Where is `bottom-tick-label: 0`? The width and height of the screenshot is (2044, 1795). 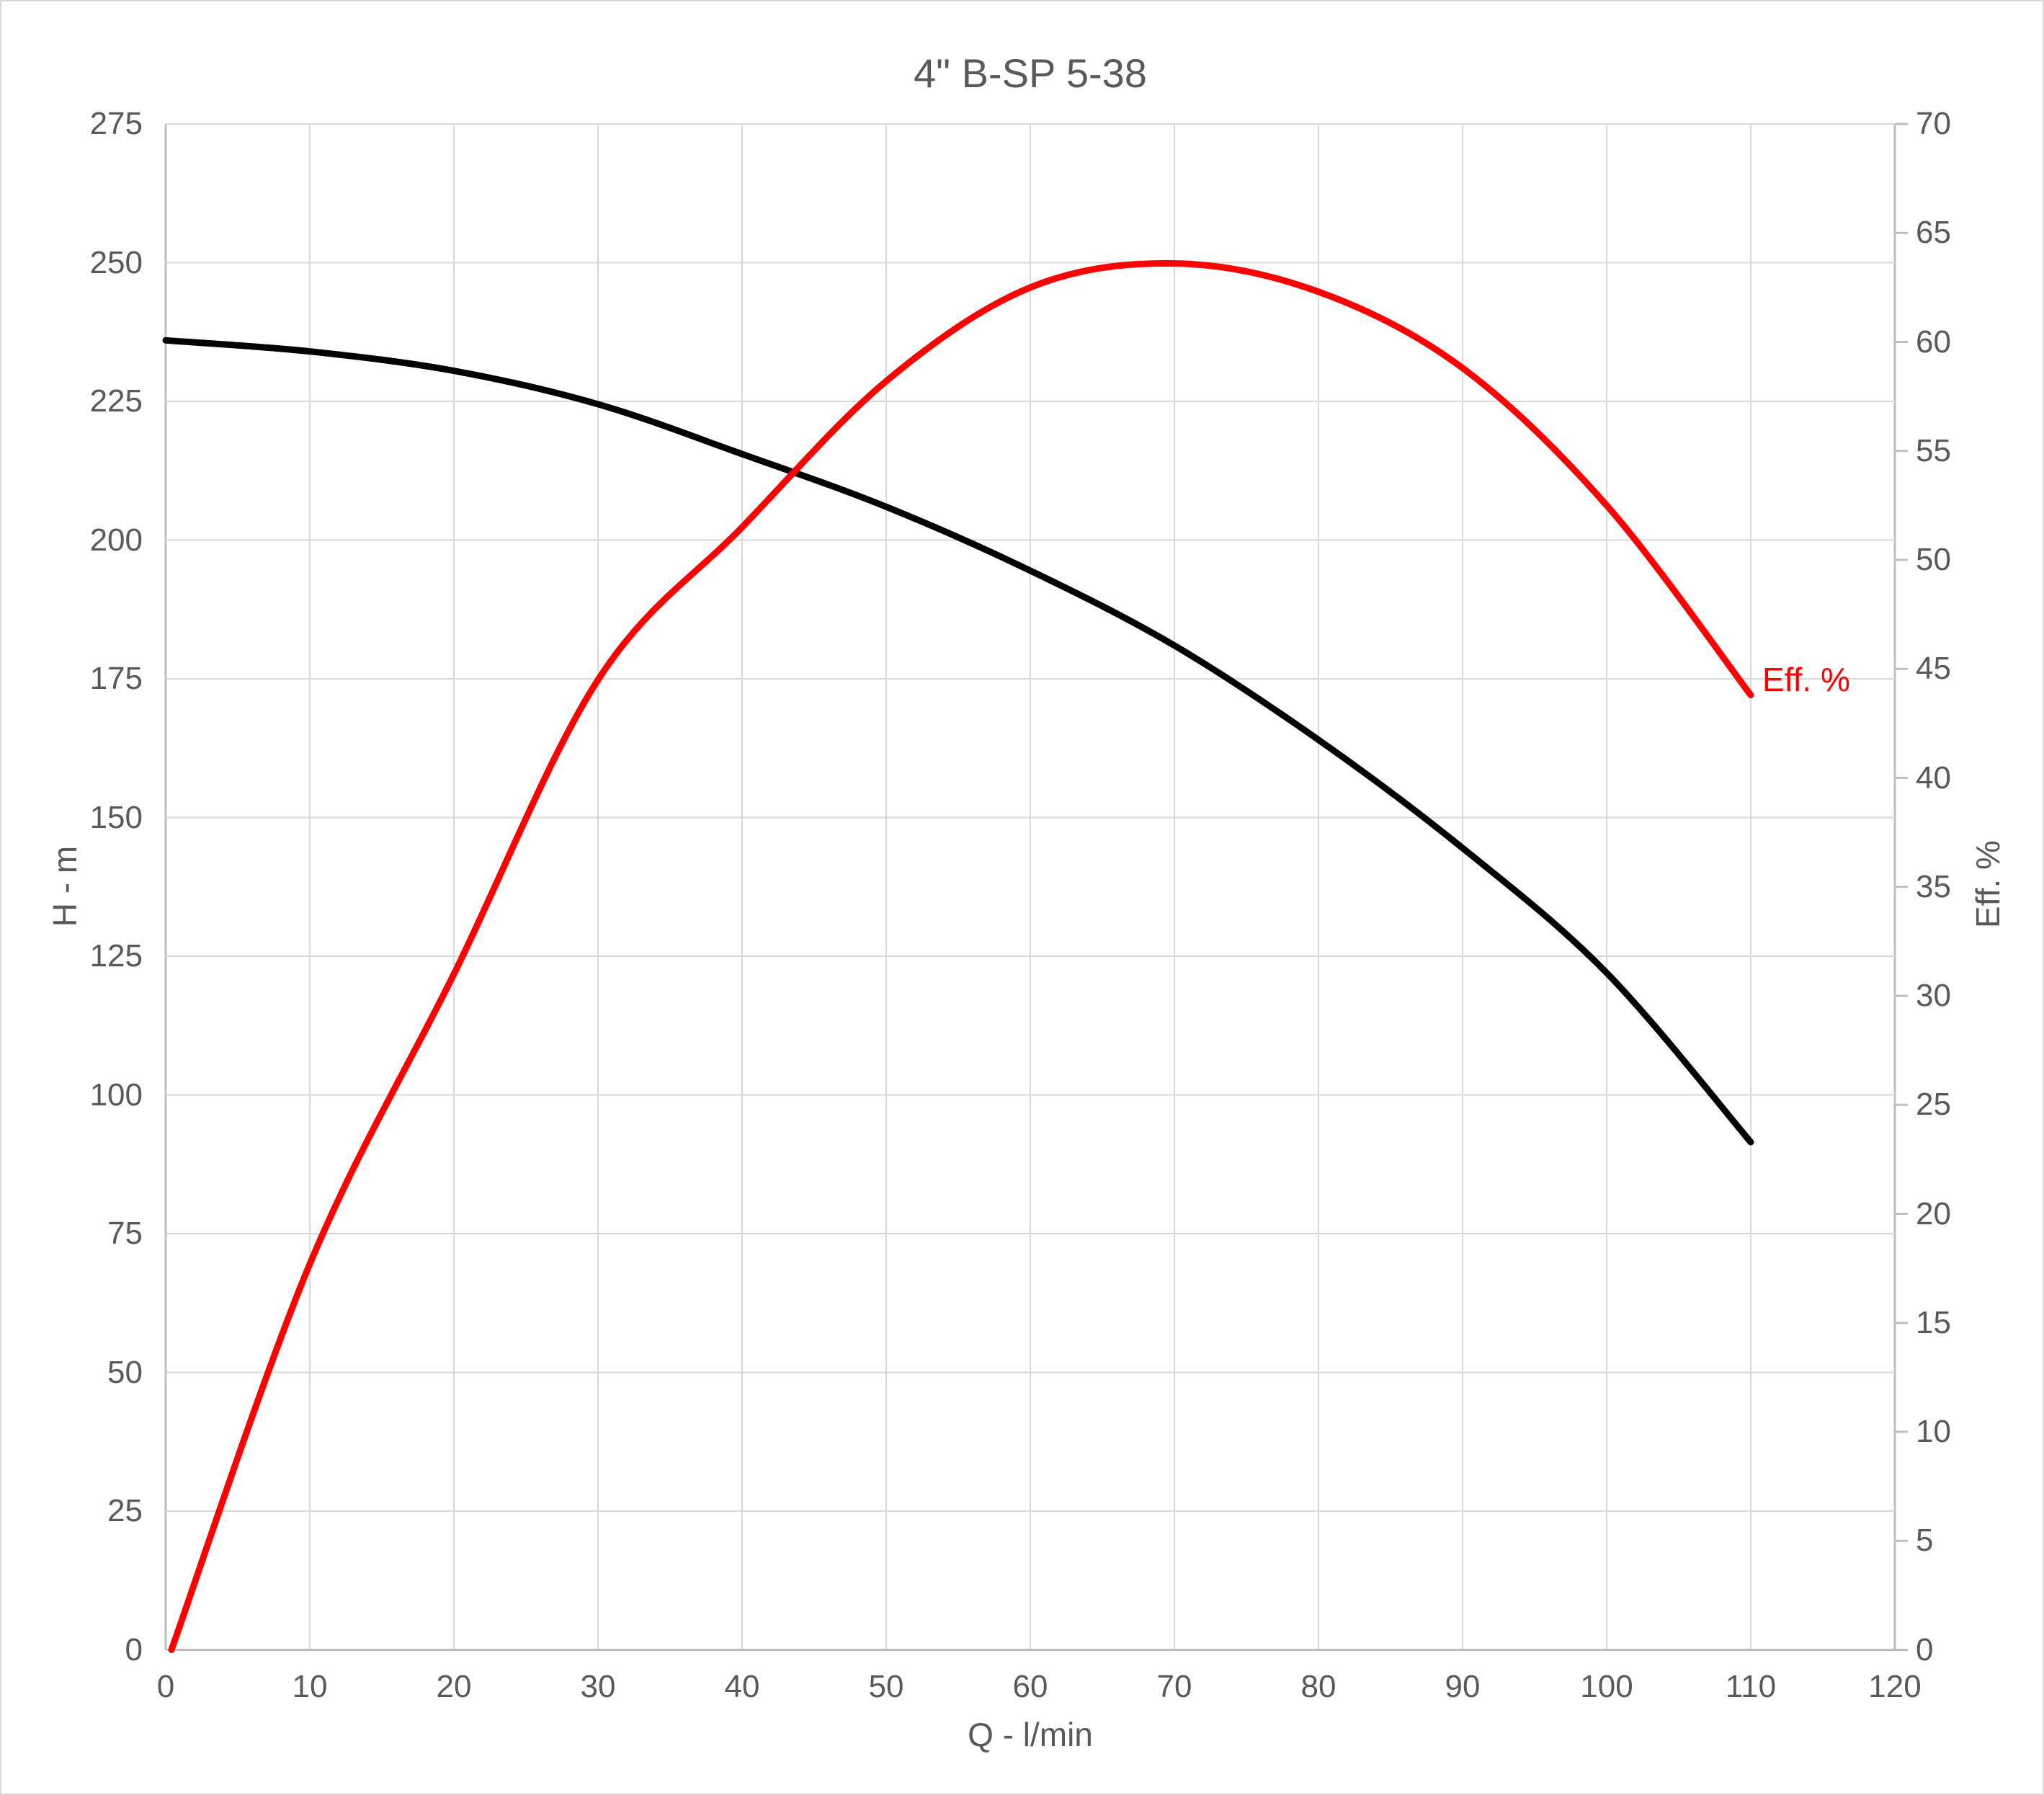 bottom-tick-label: 0 is located at coordinates (165, 1686).